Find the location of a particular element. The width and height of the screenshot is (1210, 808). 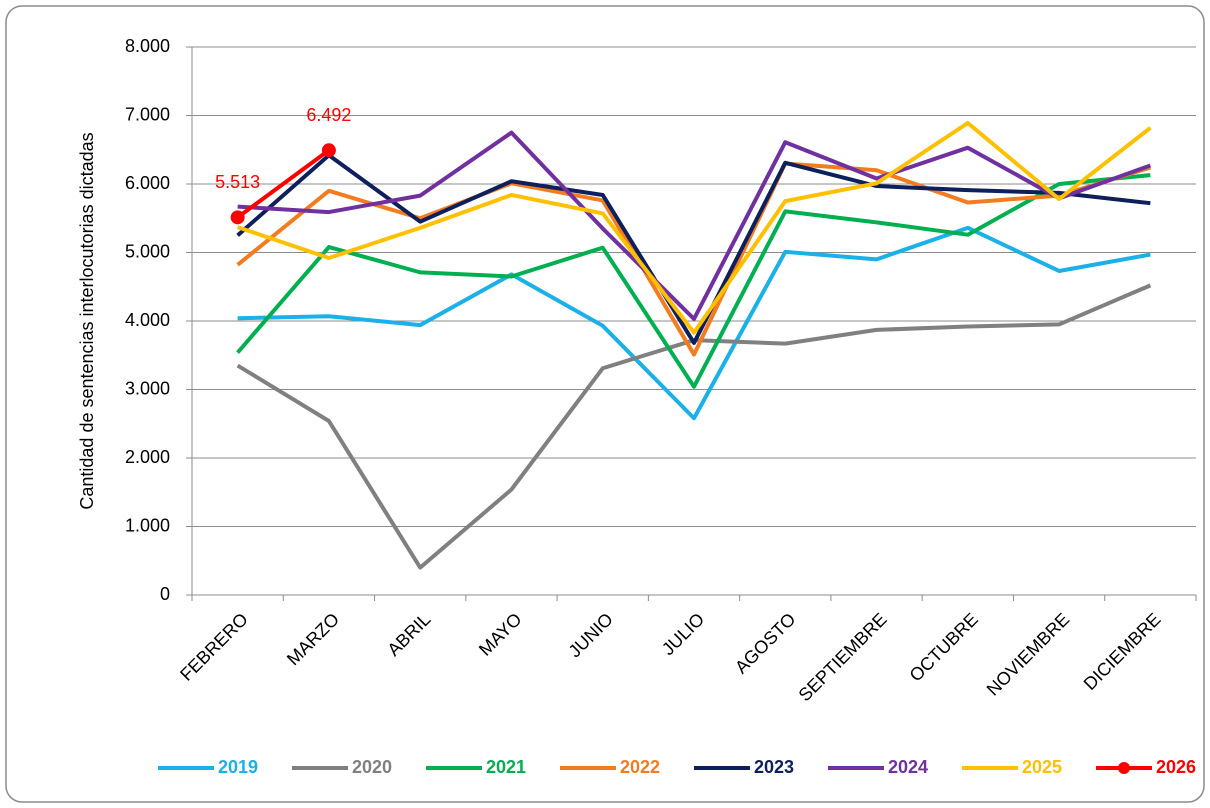

legend-marker is located at coordinates (1124, 768).